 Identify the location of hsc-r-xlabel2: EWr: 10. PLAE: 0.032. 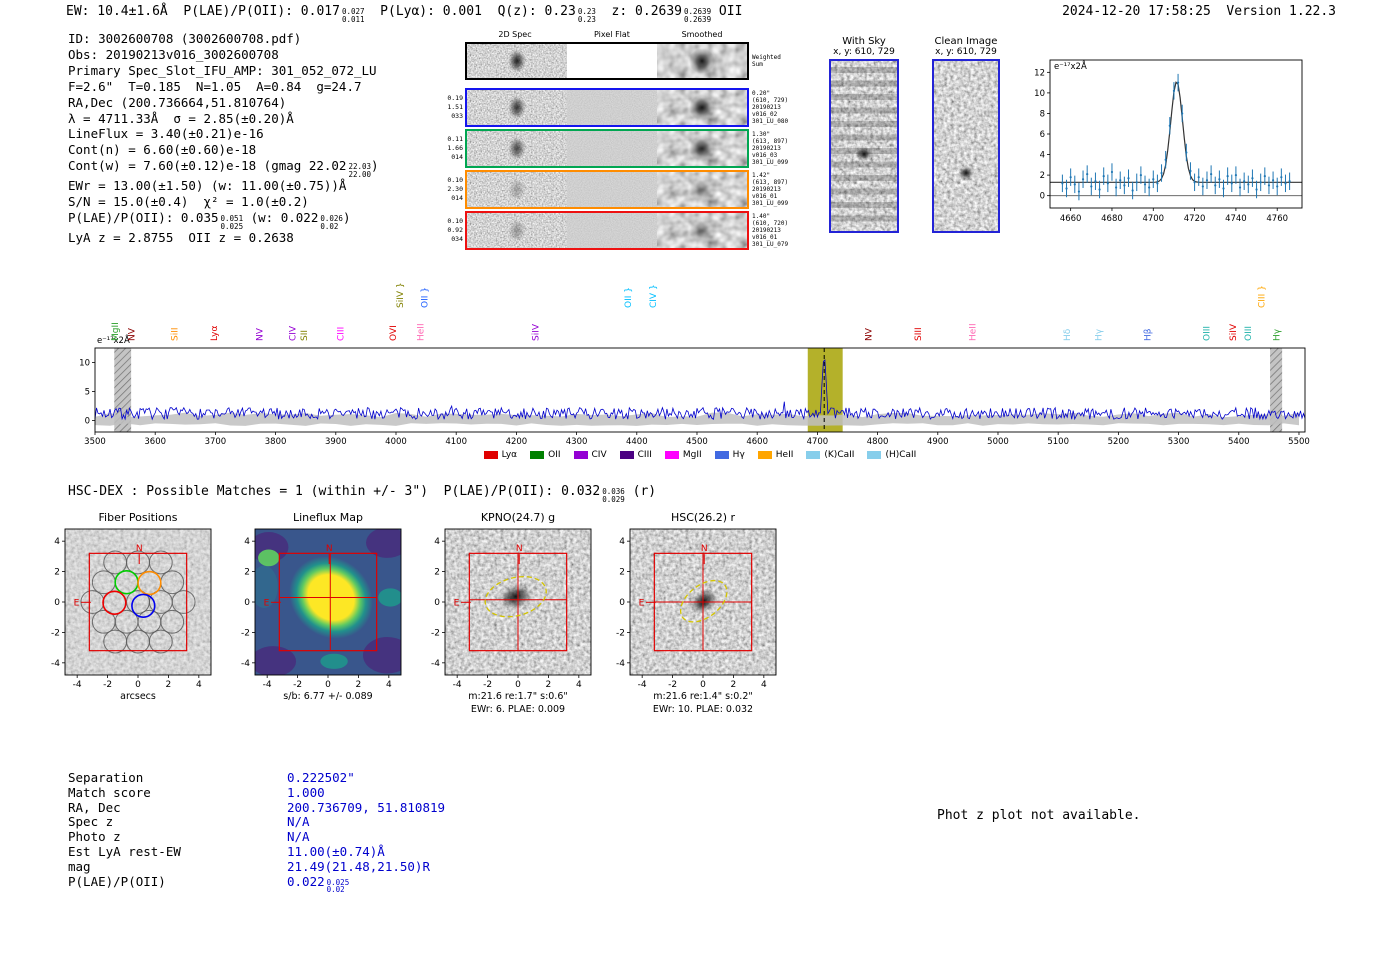
(703, 709).